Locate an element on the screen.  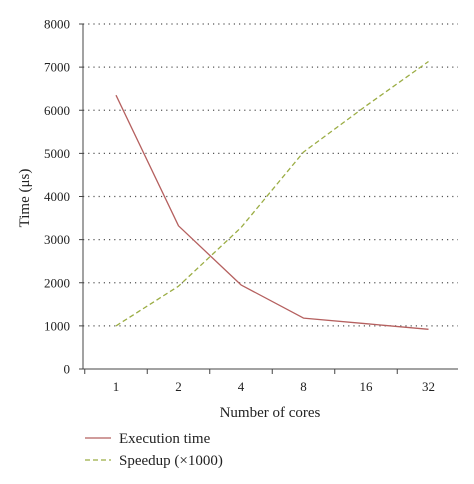
y-tick-label: 0 is located at coordinates (67, 369).